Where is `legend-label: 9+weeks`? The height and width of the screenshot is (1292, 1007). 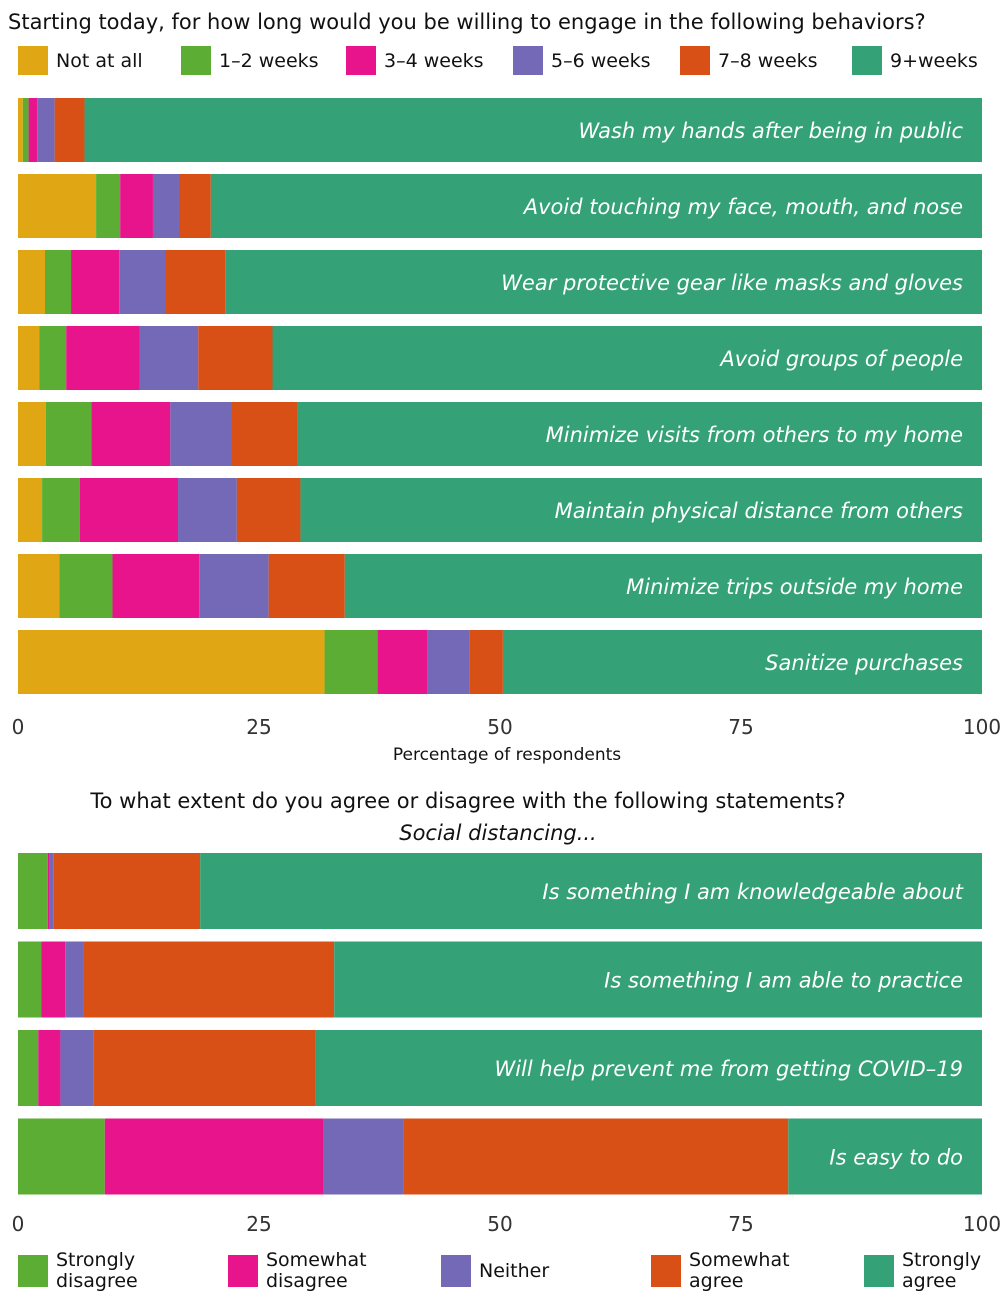
legend-label: 9+weeks is located at coordinates (934, 61).